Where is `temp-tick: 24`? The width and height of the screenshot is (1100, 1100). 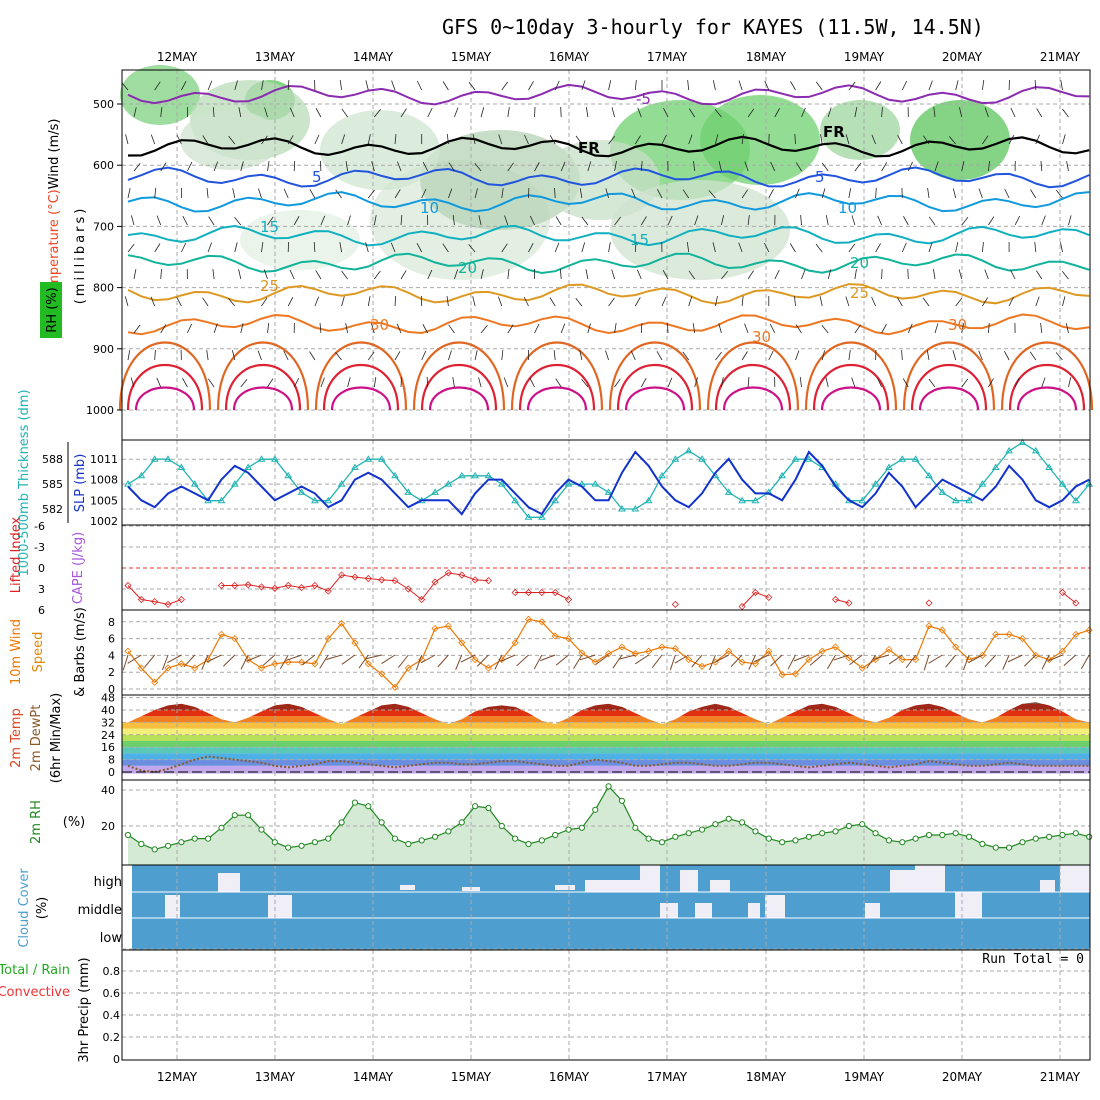
temp-tick: 24 is located at coordinates (108, 735).